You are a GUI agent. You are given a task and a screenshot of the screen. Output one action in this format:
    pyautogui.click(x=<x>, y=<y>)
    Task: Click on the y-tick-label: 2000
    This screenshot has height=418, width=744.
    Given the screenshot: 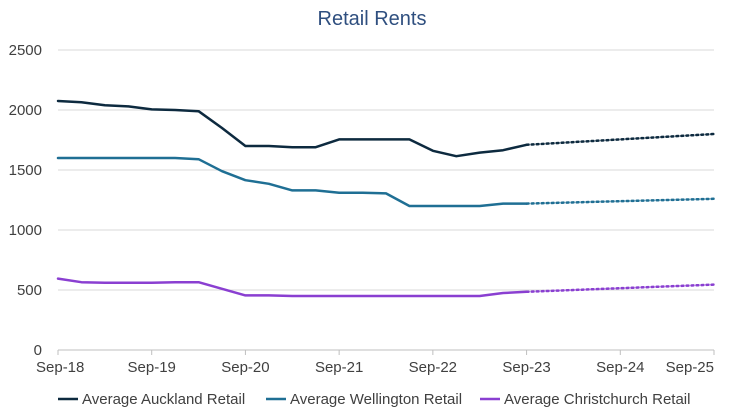 What is the action you would take?
    pyautogui.click(x=25, y=110)
    